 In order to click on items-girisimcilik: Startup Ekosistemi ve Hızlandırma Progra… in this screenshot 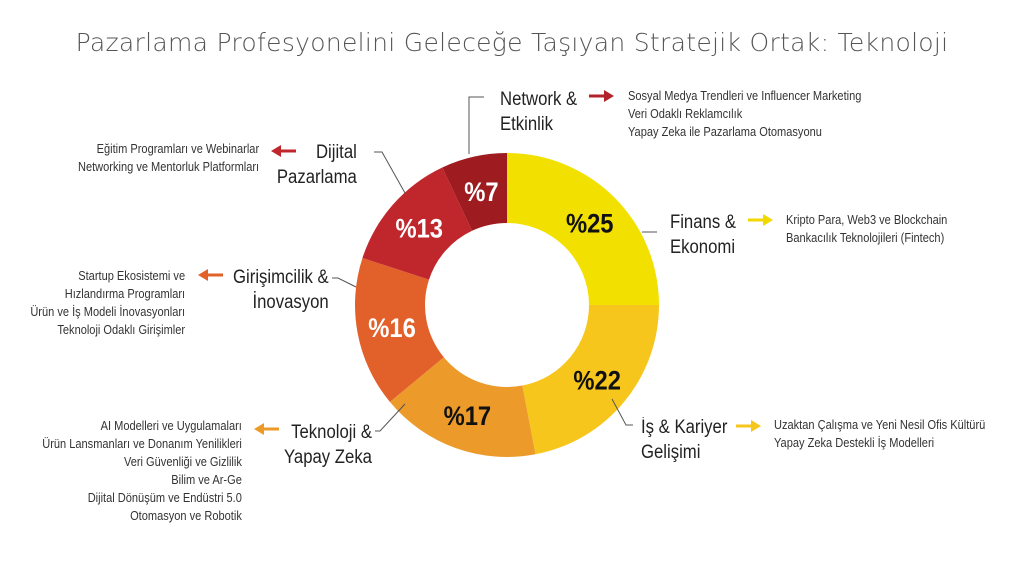, I will do `click(107, 303)`.